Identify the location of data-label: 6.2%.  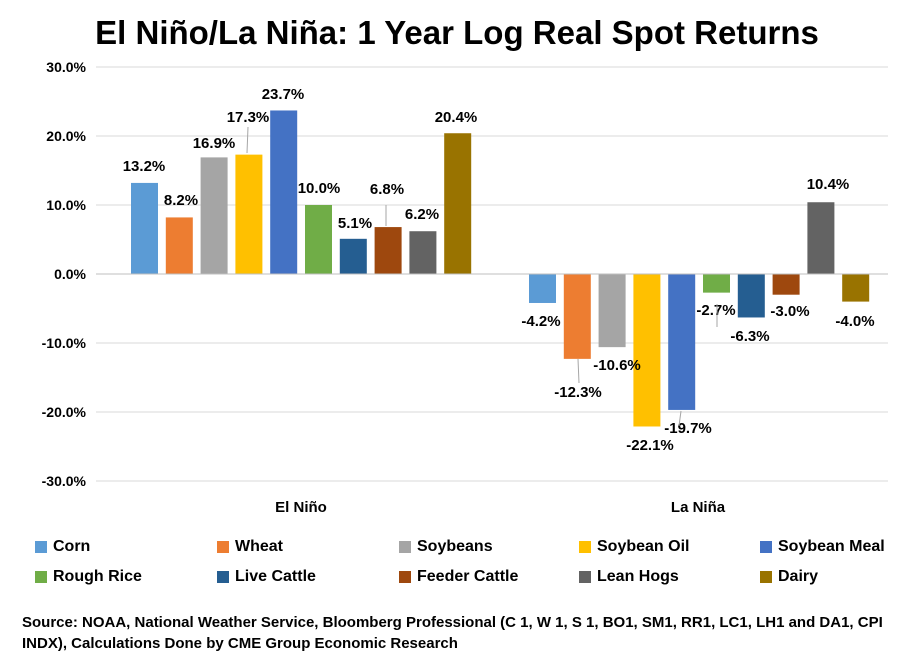
(422, 214).